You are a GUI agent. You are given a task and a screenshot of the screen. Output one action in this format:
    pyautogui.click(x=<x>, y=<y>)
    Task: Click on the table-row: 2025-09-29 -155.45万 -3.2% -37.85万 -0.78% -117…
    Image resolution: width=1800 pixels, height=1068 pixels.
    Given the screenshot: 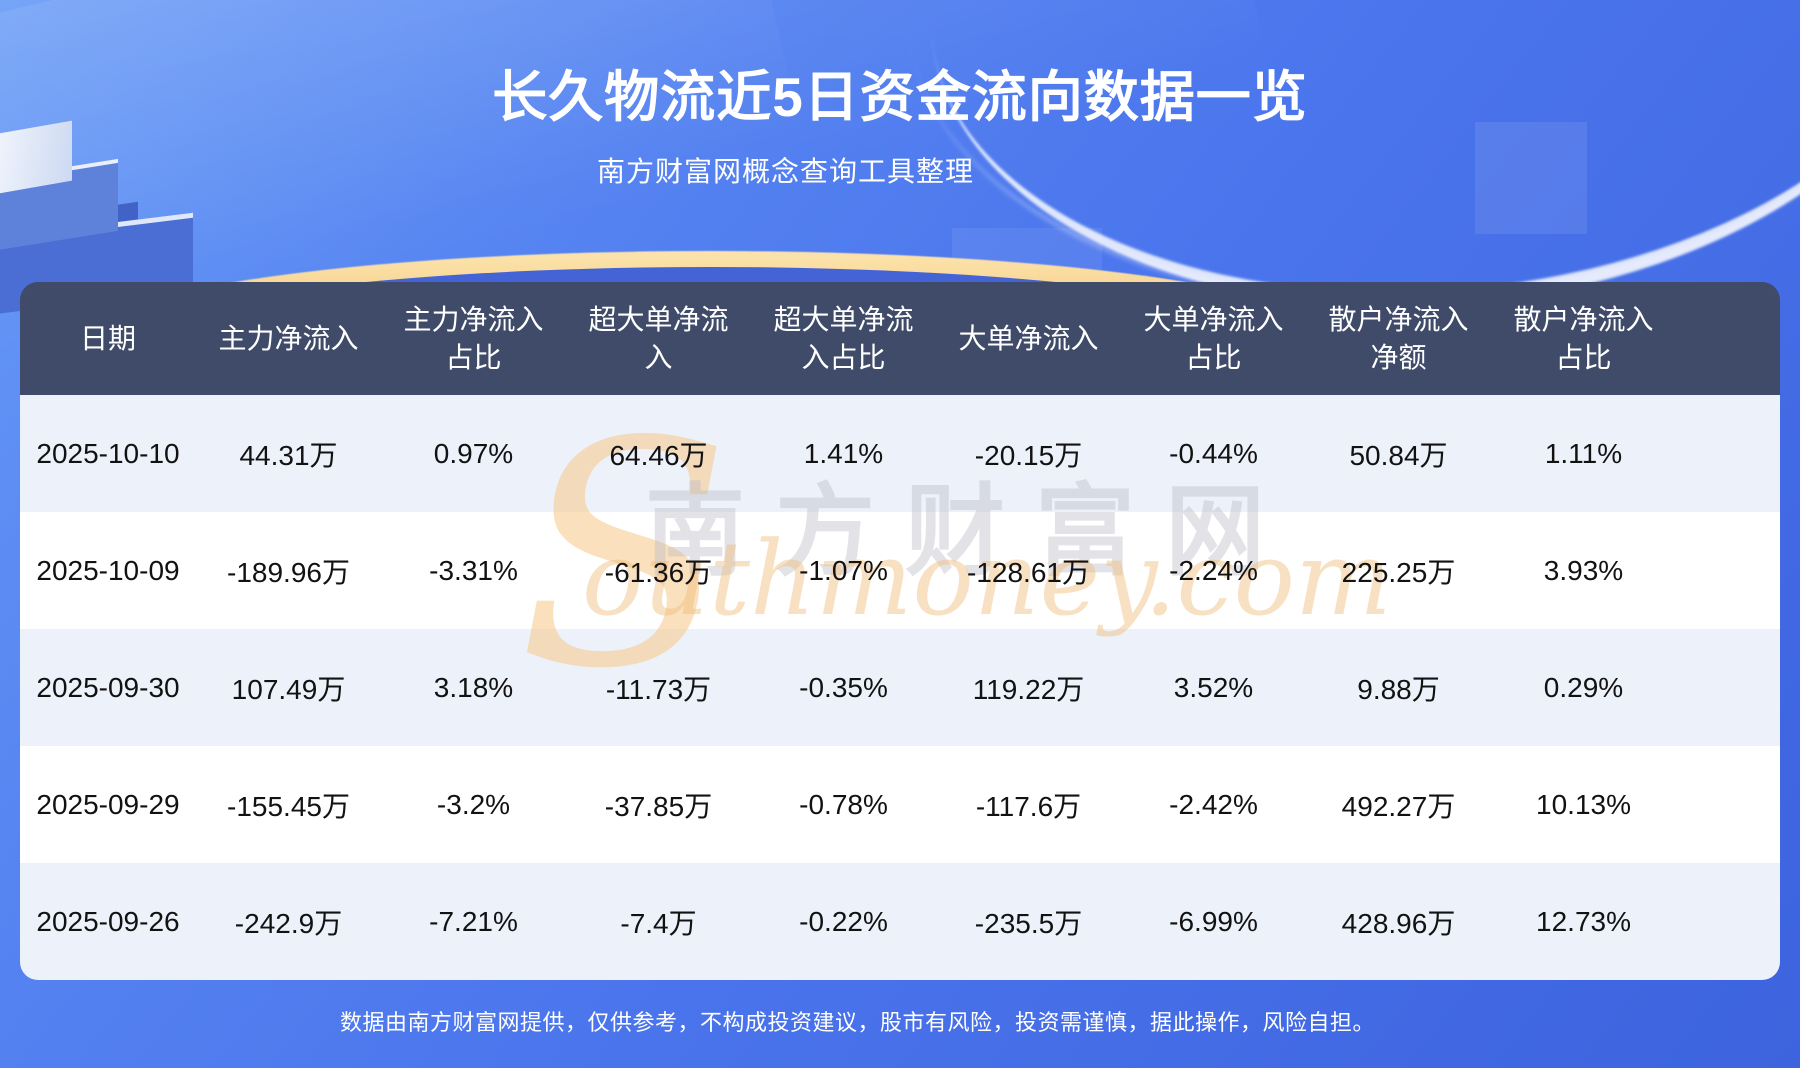 What is the action you would take?
    pyautogui.click(x=900, y=804)
    